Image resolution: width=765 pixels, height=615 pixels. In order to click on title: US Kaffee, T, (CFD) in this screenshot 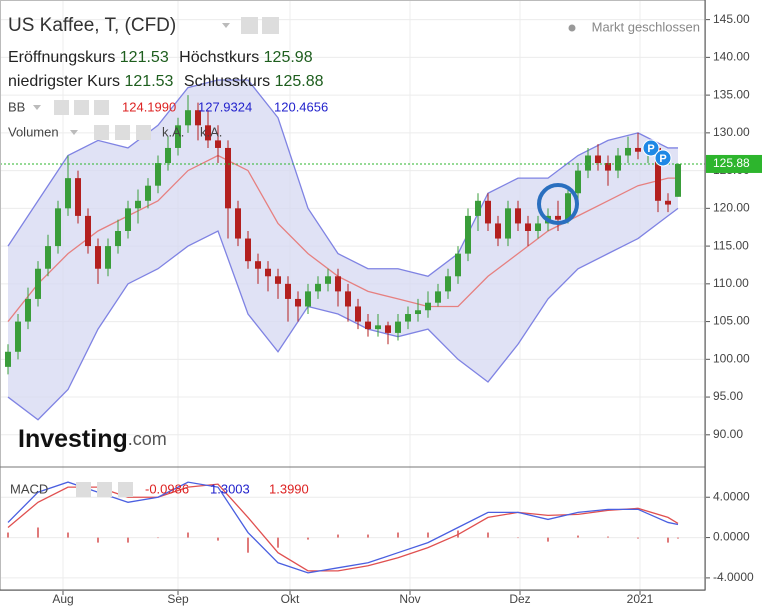, I will do `click(92, 25)`.